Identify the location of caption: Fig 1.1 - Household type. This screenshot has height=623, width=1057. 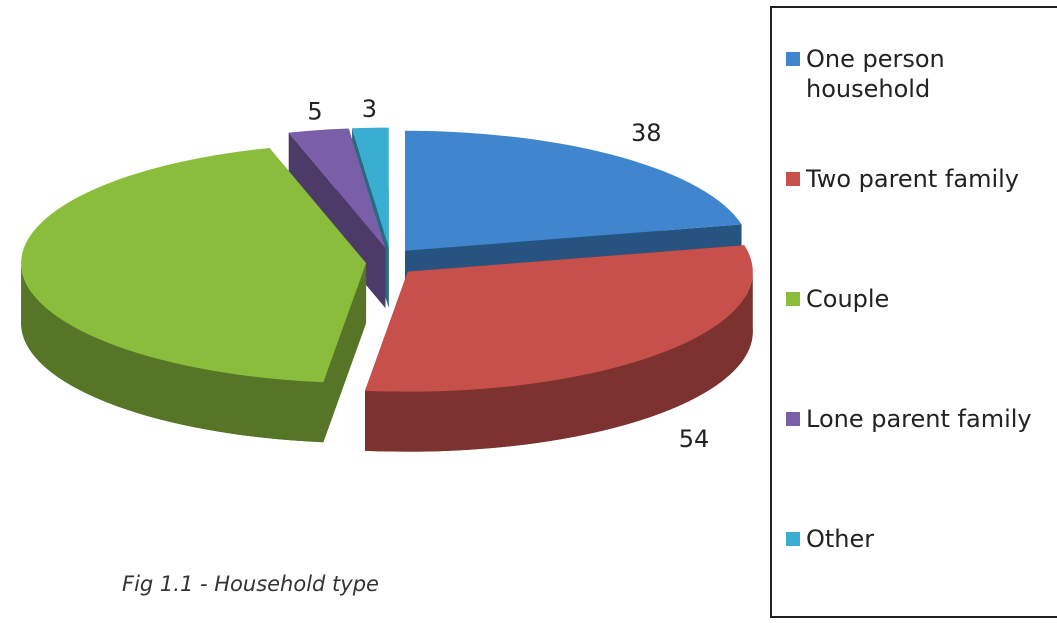
(250, 584).